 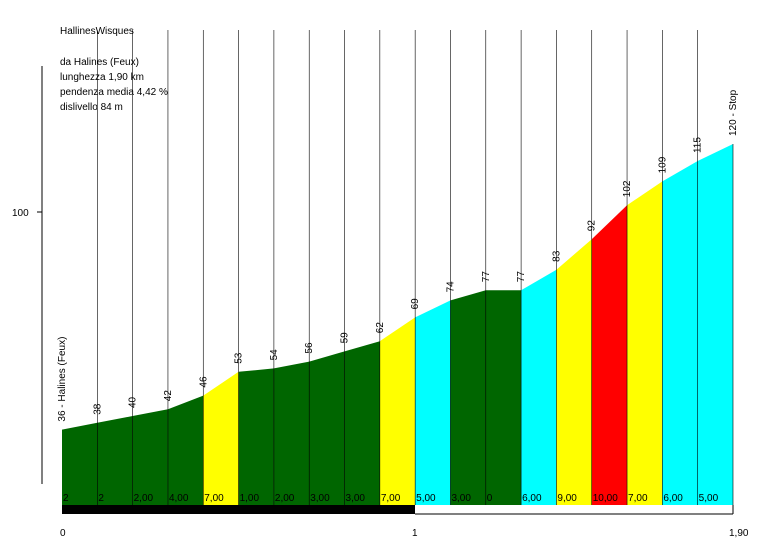 What do you see at coordinates (415, 533) in the screenshot?
I see `x-tick-label-1: 1` at bounding box center [415, 533].